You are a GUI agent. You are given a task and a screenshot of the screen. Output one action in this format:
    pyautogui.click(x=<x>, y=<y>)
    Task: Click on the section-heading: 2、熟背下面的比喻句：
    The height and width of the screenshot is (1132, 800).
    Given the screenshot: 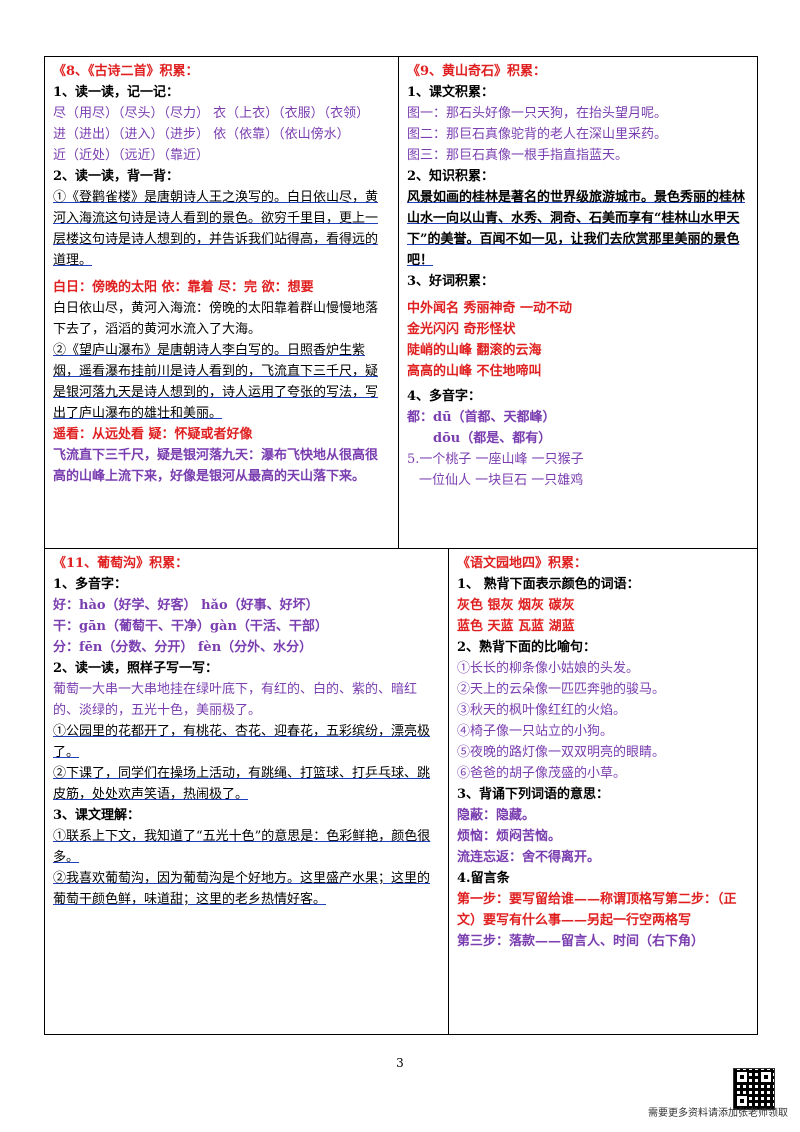 What is the action you would take?
    pyautogui.click(x=527, y=647)
    